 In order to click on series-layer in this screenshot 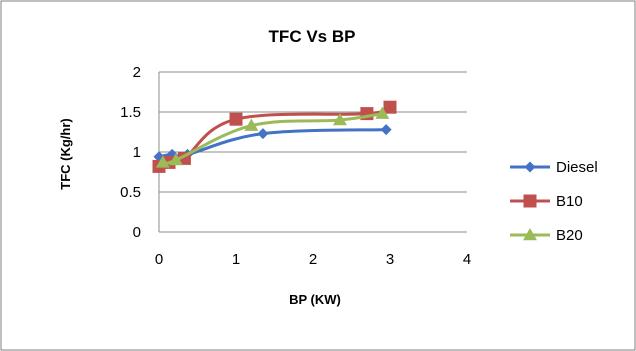, I will do `click(274, 136)`.